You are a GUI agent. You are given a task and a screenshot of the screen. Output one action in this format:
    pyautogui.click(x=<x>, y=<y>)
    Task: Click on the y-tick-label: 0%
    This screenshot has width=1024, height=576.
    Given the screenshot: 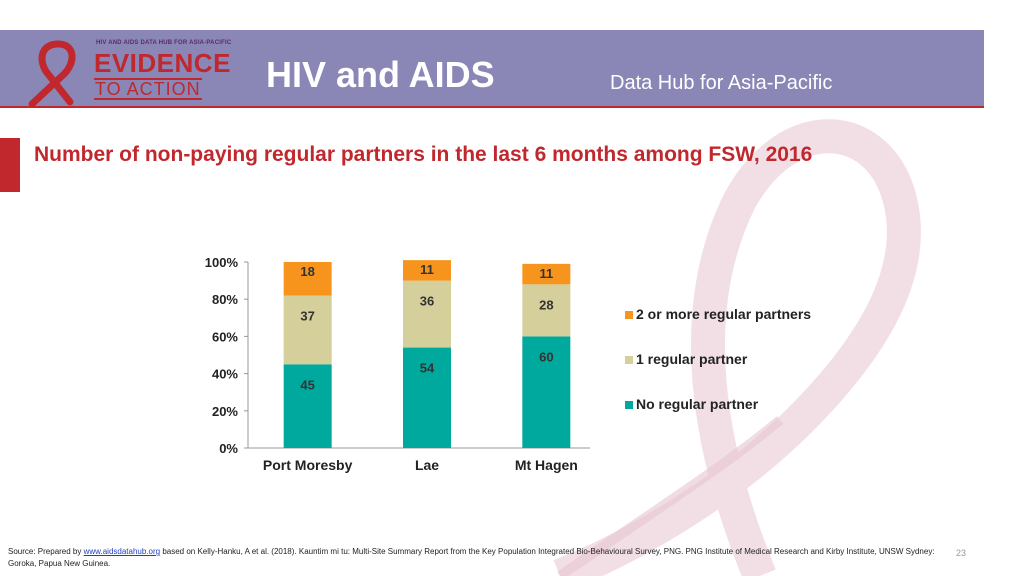 What is the action you would take?
    pyautogui.click(x=228, y=448)
    